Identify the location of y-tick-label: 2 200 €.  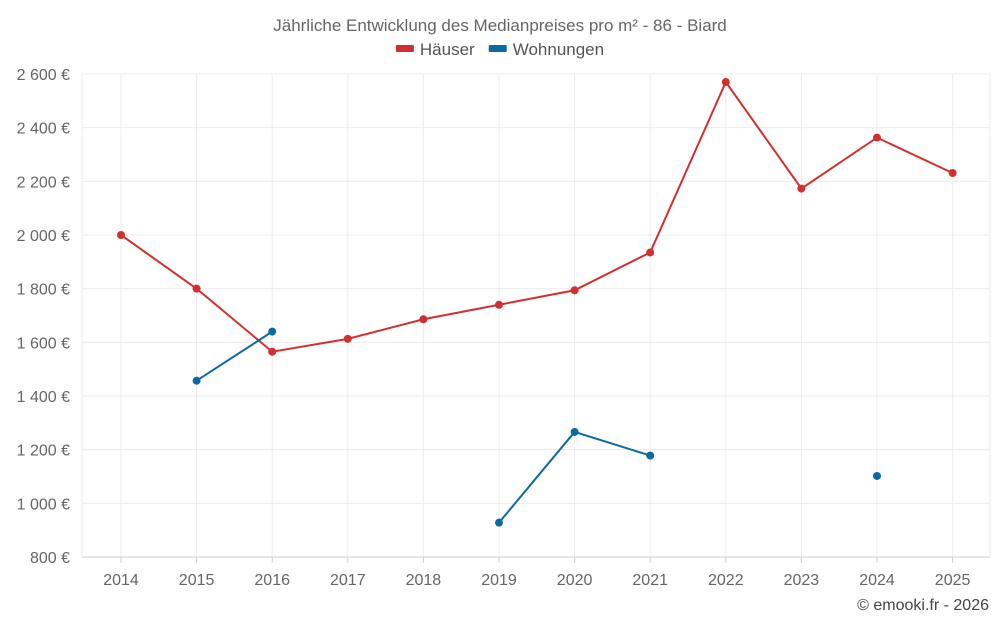
(43, 182).